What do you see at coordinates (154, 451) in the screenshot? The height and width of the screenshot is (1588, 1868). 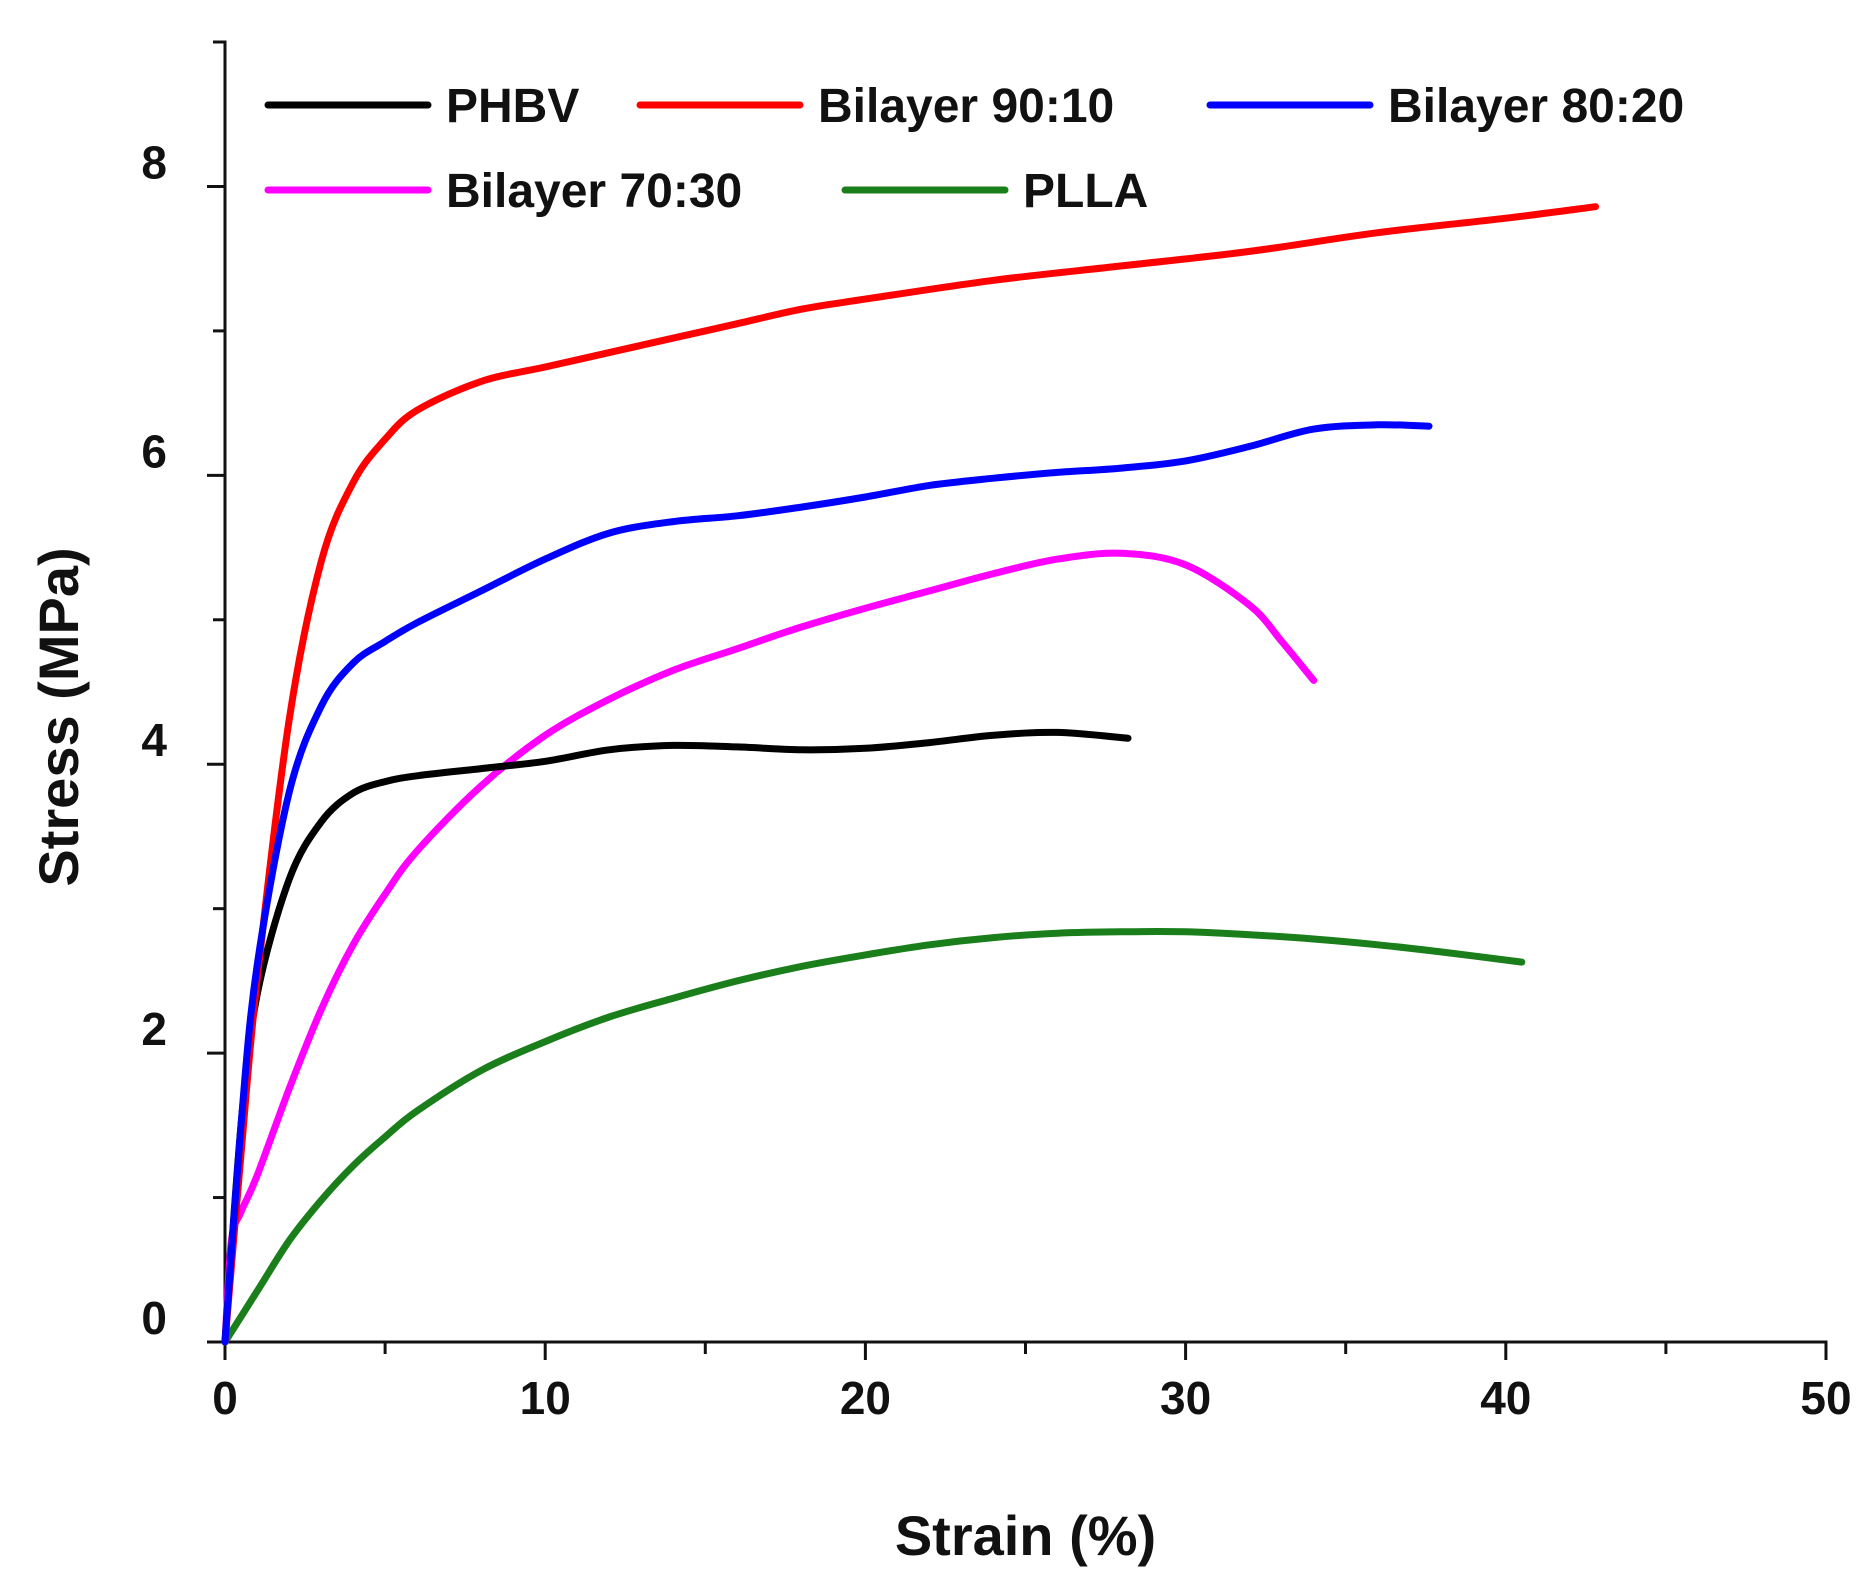 I see `y-tick-label: 6` at bounding box center [154, 451].